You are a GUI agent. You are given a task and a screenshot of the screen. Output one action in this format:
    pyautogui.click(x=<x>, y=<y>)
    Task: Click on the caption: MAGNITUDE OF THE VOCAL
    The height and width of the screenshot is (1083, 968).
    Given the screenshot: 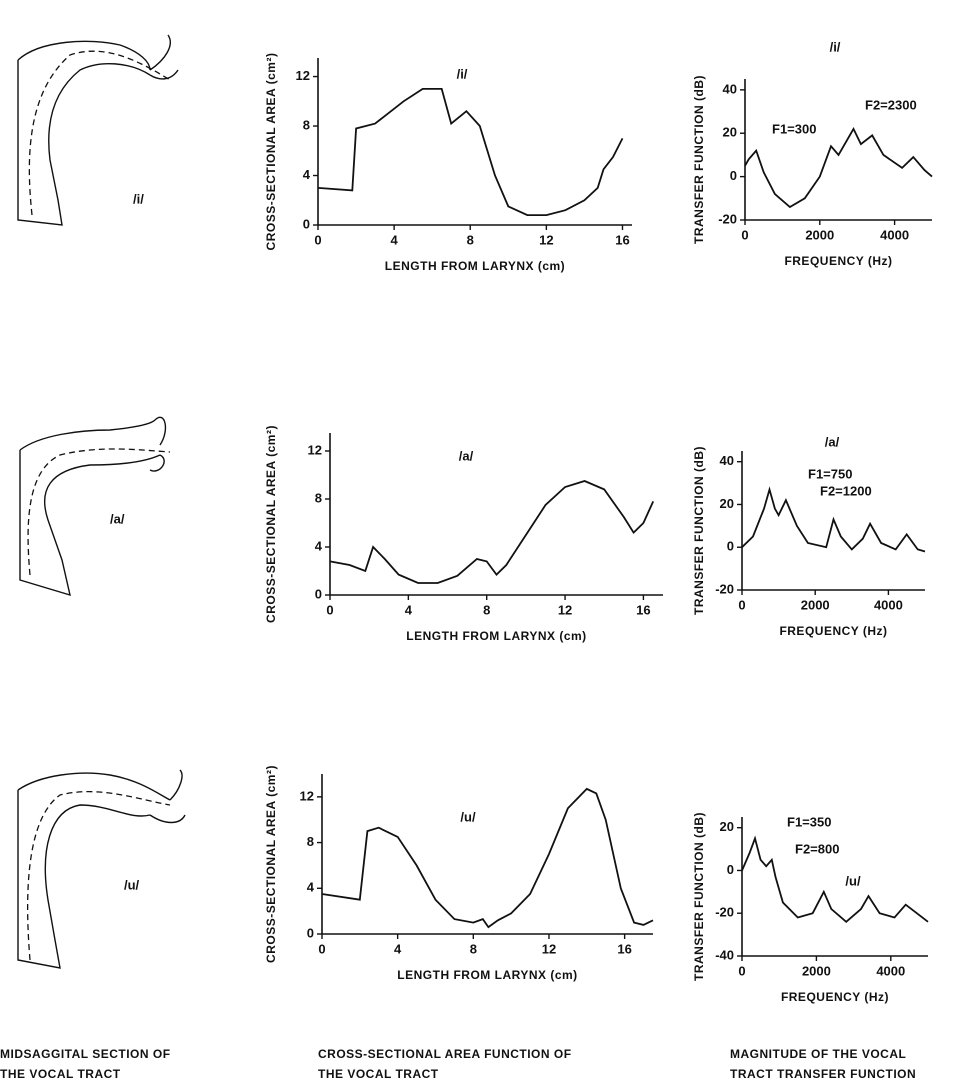 What is the action you would take?
    pyautogui.click(x=818, y=1054)
    